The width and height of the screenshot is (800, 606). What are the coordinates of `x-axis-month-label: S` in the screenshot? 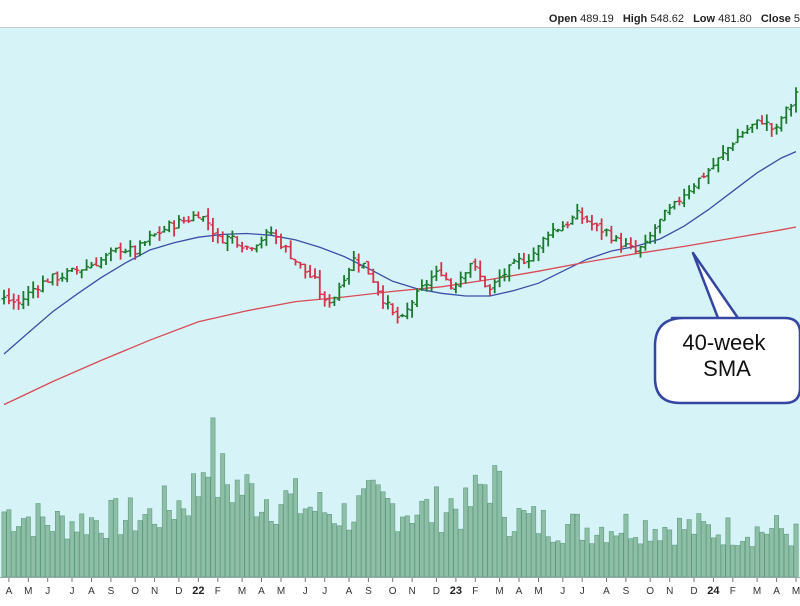 It's located at (368, 591).